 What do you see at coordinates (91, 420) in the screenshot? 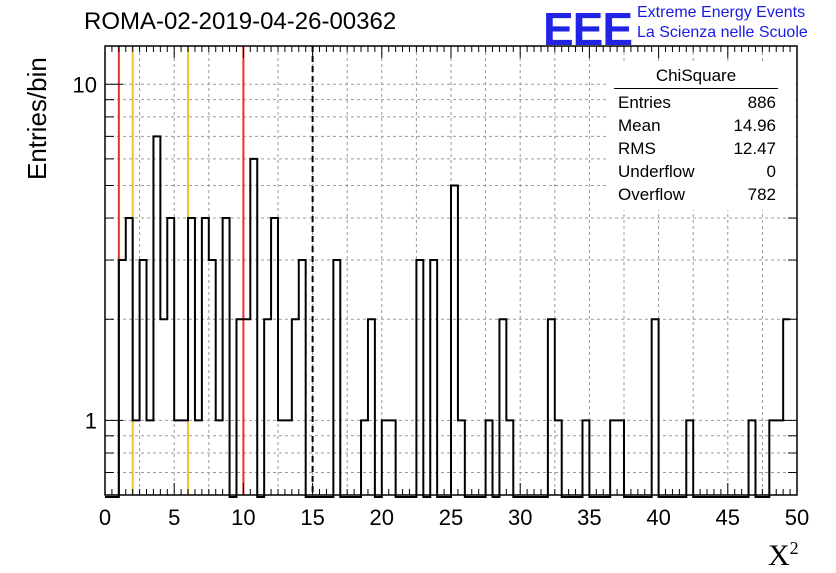
I see `y-tick-label: 1` at bounding box center [91, 420].